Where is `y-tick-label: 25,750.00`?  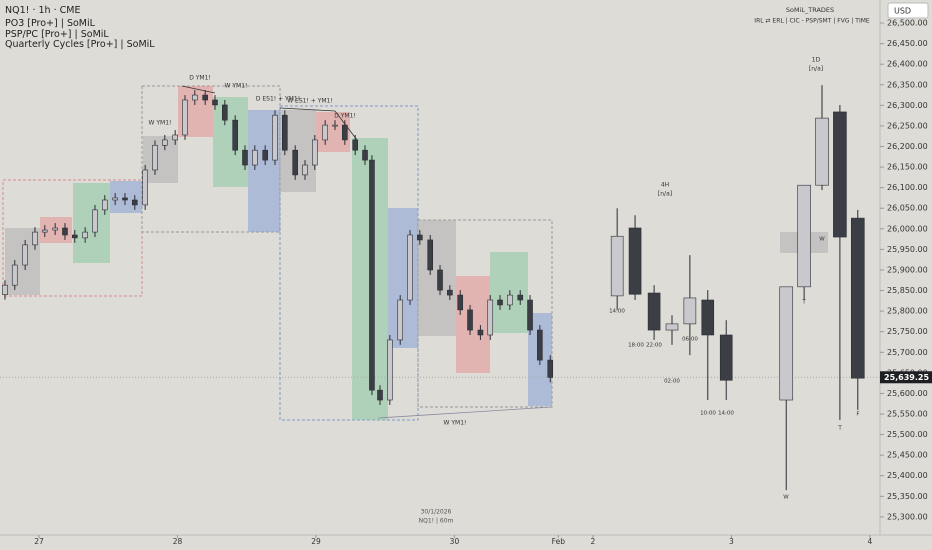 y-tick-label: 25,750.00 is located at coordinates (907, 331).